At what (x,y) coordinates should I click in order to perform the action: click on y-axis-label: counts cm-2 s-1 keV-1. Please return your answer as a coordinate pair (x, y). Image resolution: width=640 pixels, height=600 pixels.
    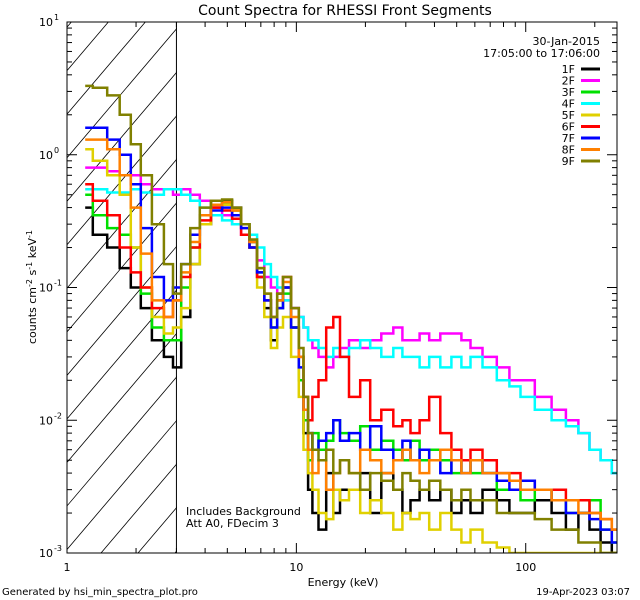
    Looking at the image, I should click on (32, 287).